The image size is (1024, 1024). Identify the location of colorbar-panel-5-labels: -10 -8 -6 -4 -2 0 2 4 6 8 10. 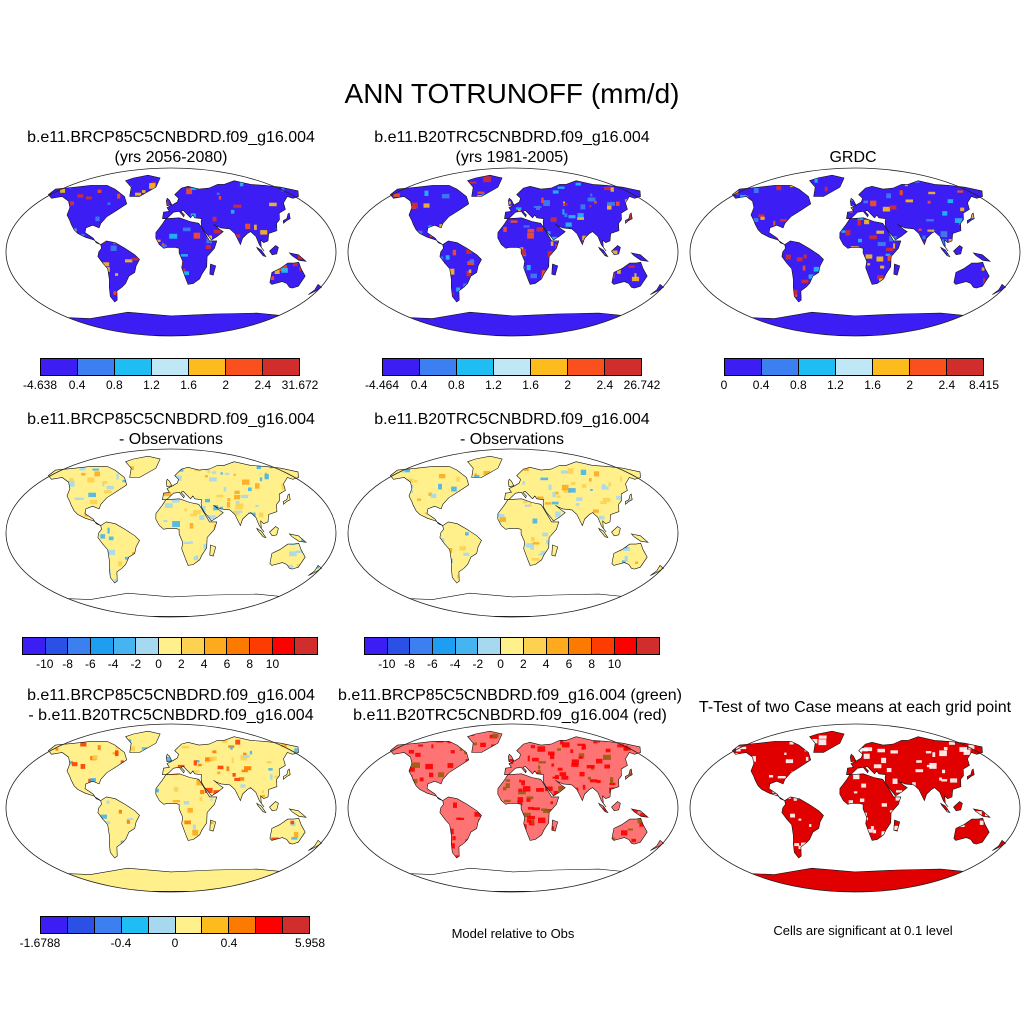
(512, 665).